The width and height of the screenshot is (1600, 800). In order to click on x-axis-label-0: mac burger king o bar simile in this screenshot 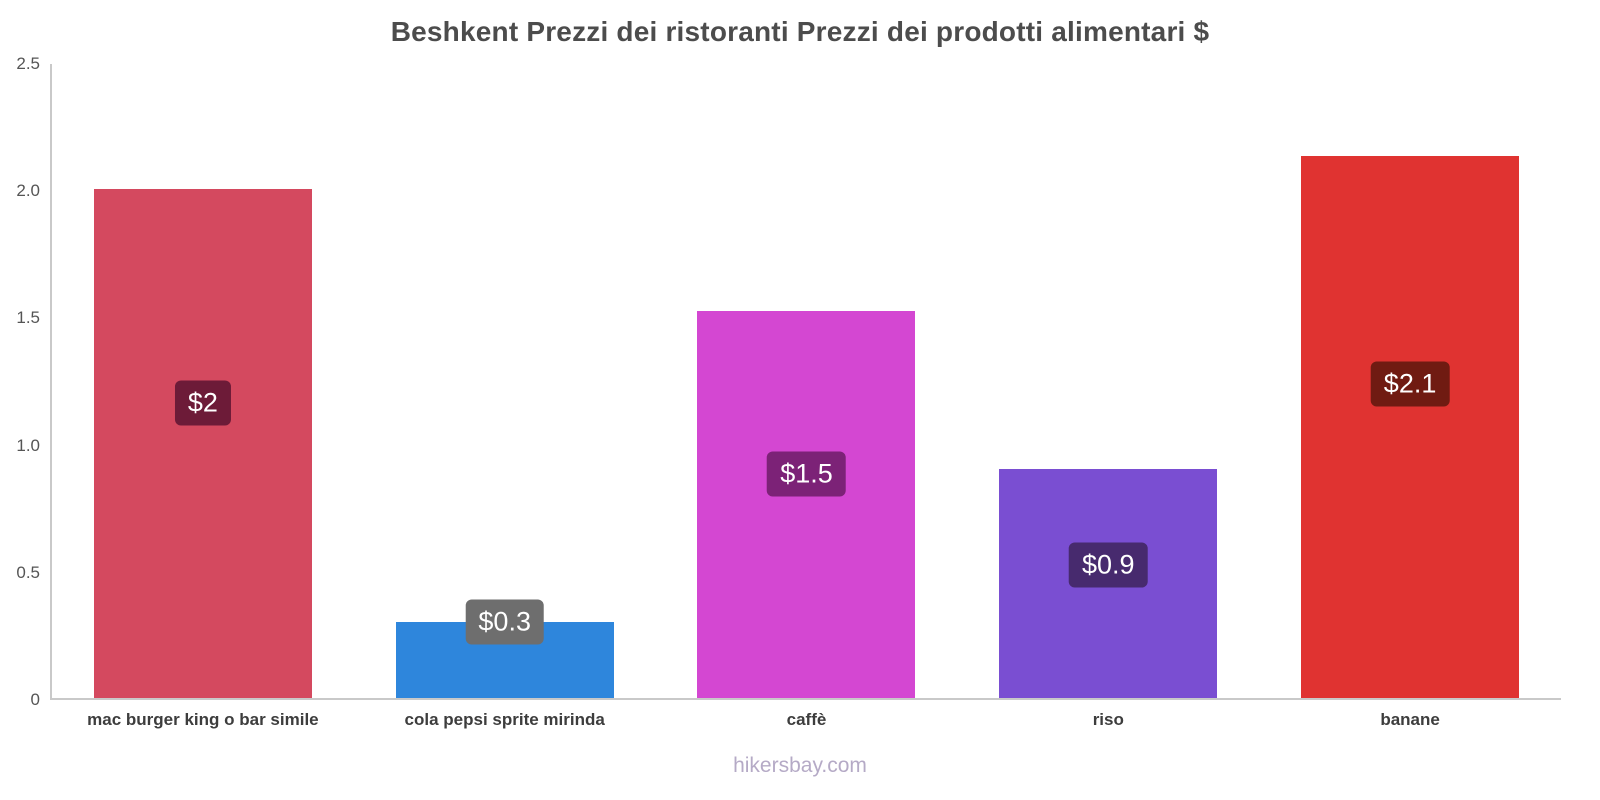, I will do `click(203, 719)`.